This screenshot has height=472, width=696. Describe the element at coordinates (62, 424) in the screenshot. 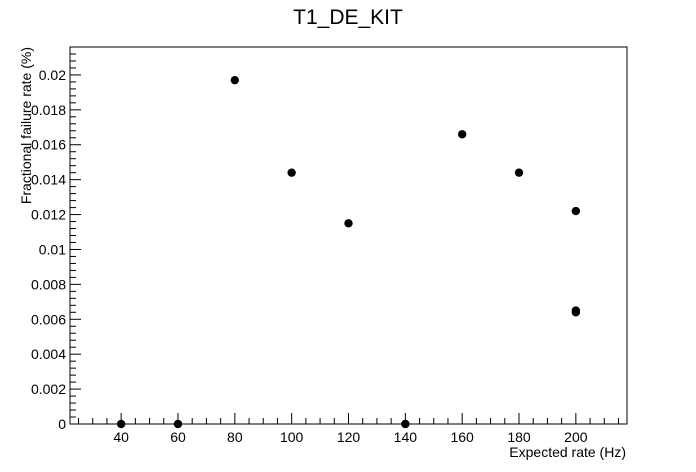

I see `y-tick-label: 0` at that location.